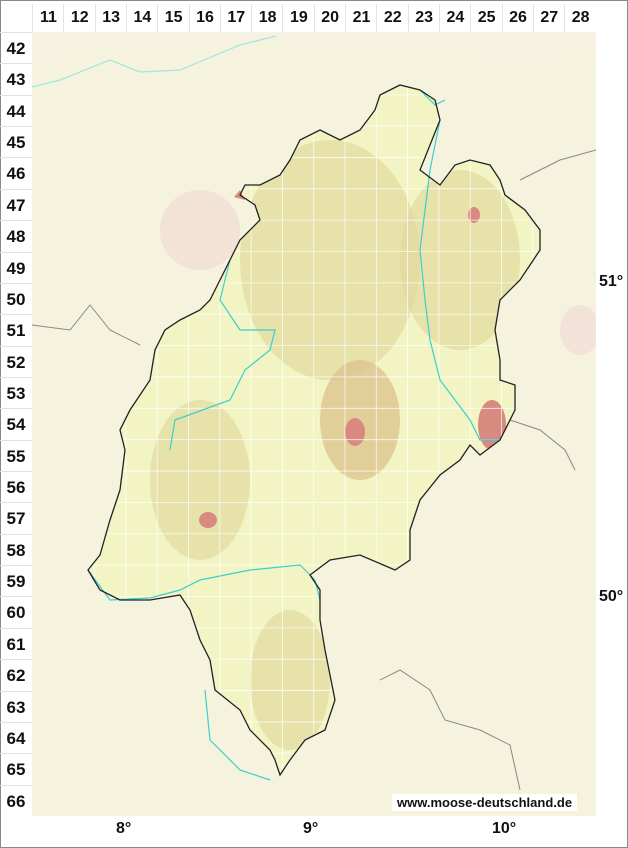 This screenshot has height=848, width=628. Describe the element at coordinates (504, 828) in the screenshot. I see `longitude-label: 10°` at that location.